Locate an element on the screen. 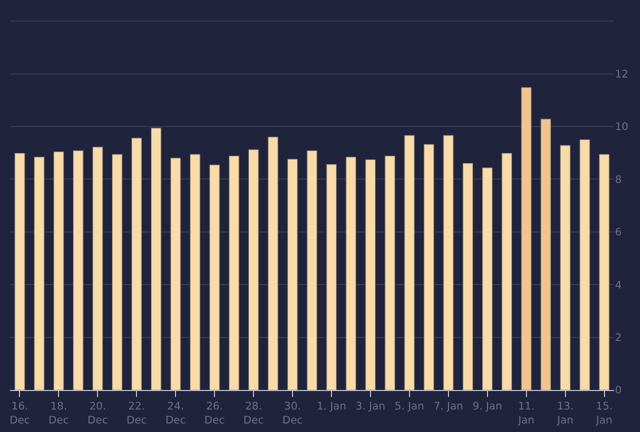 The height and width of the screenshot is (432, 640). x-tick-label: 15. Jan is located at coordinates (604, 413).